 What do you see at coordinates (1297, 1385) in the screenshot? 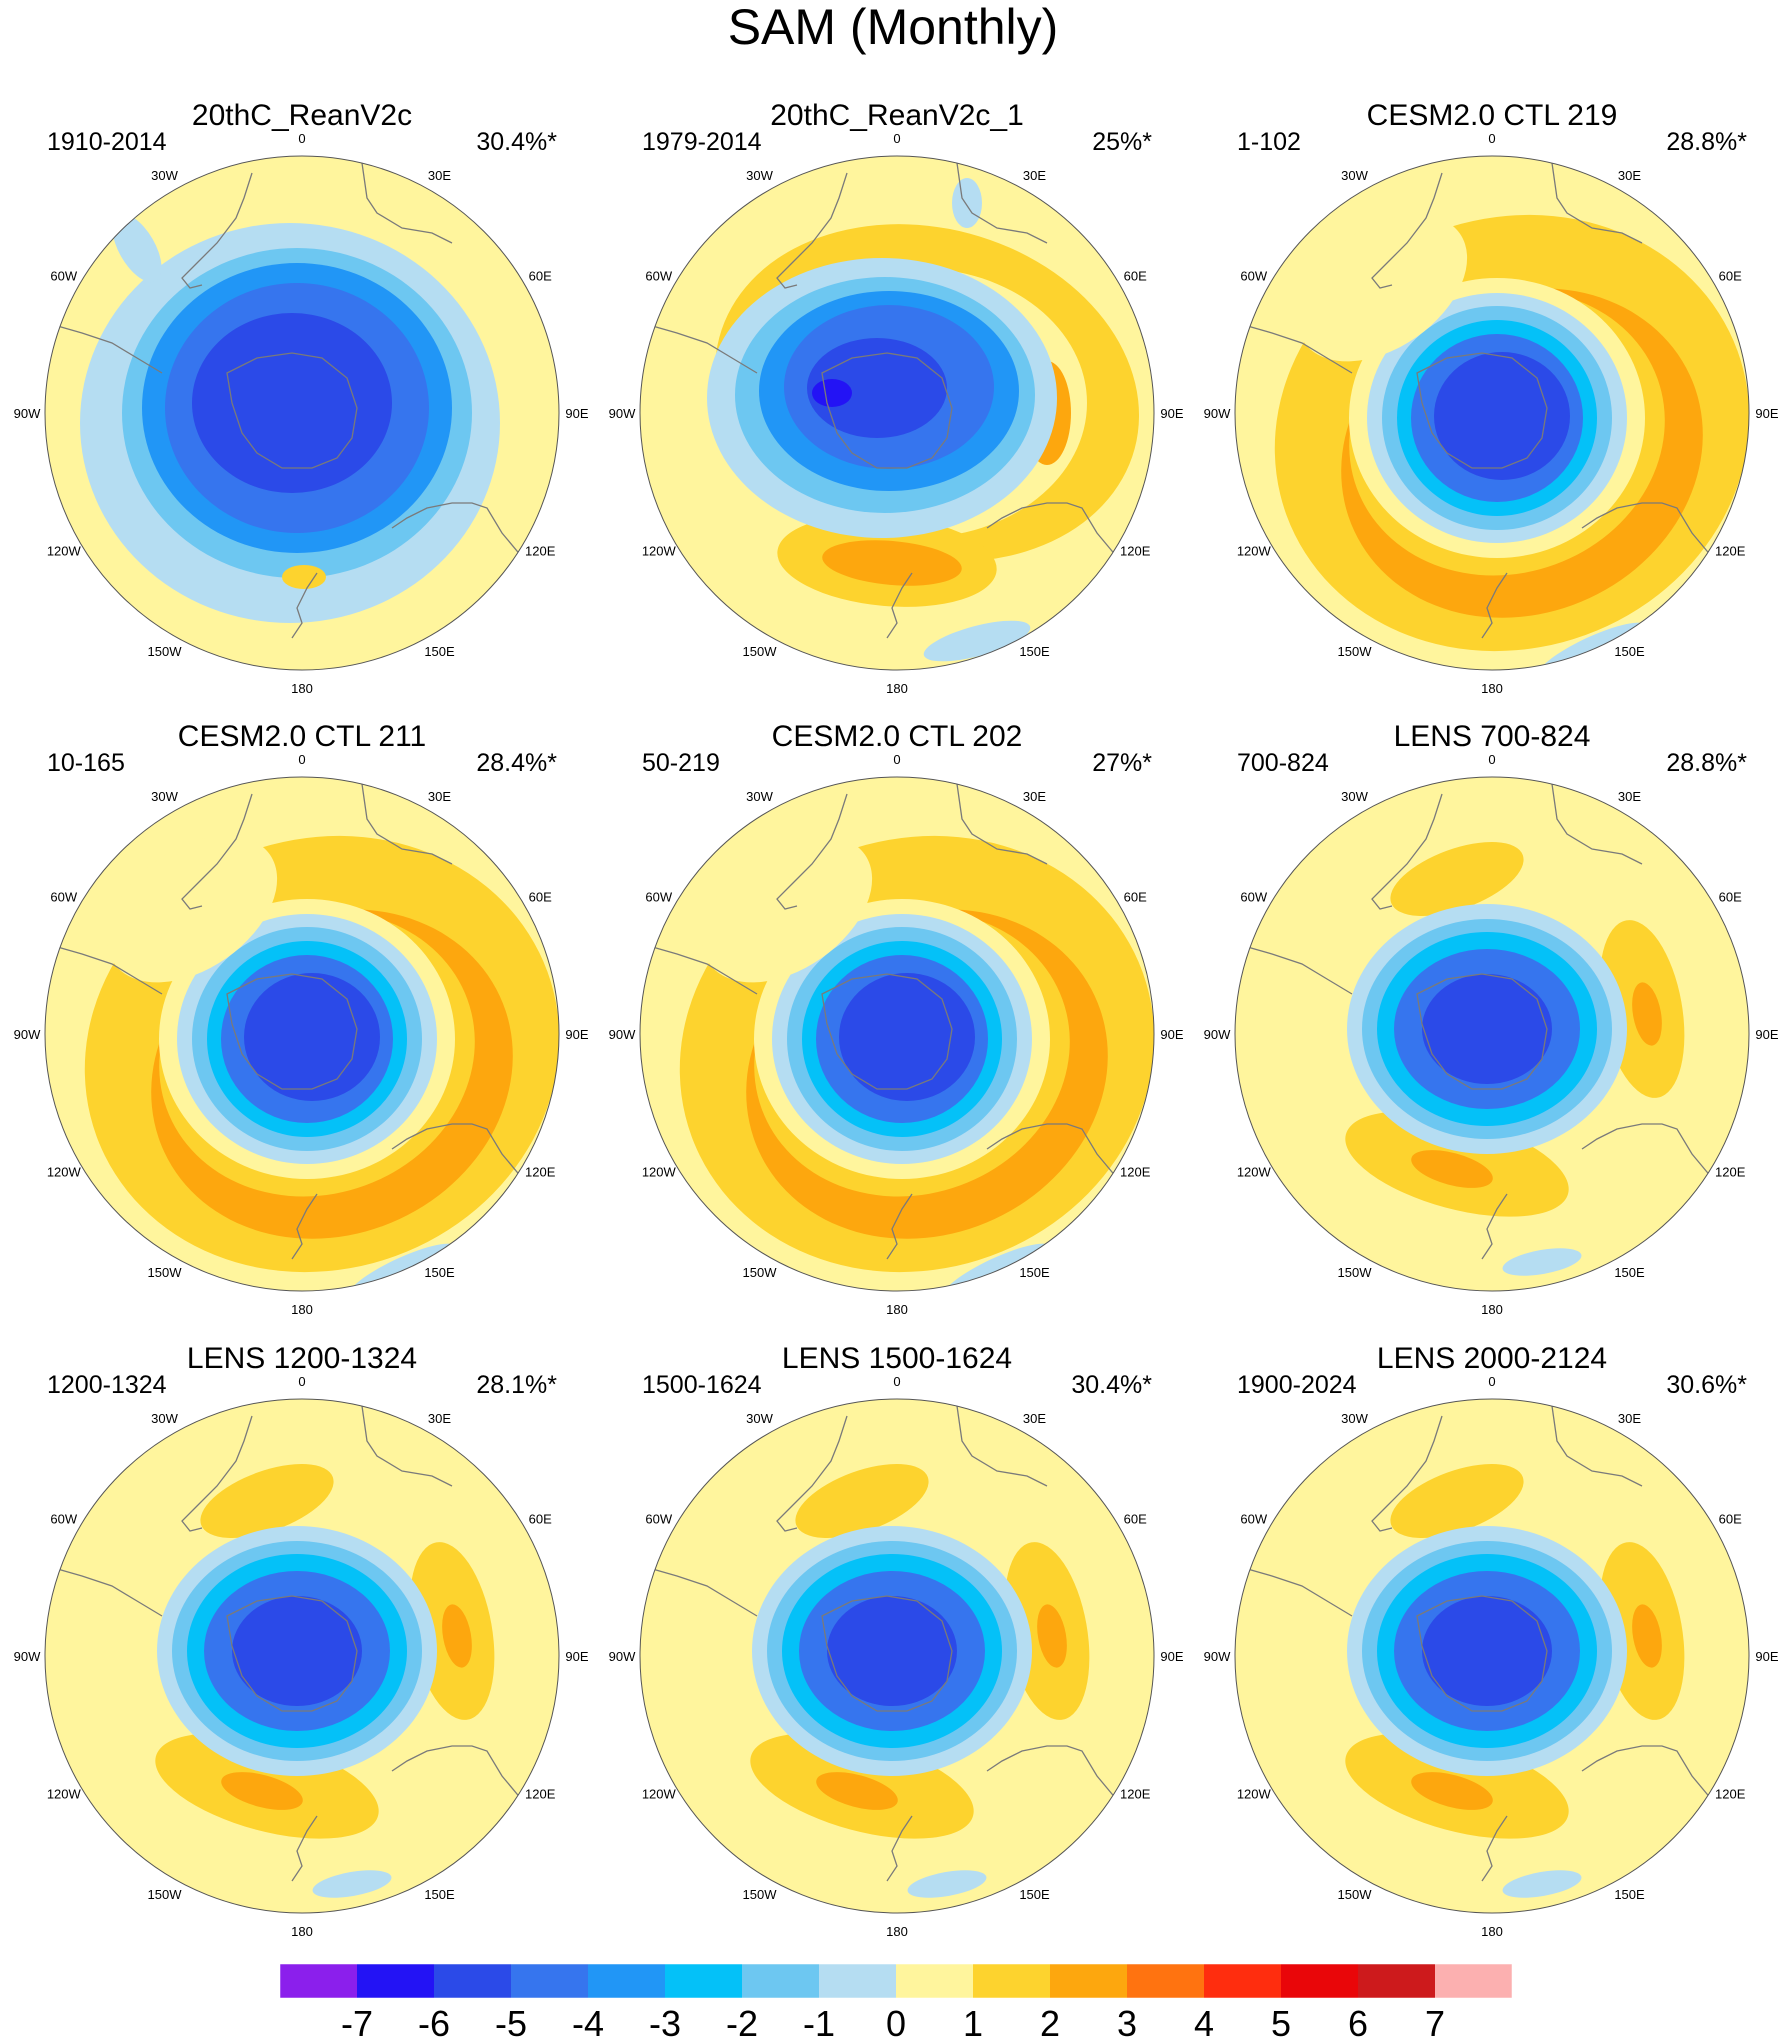
I see `panel-period: 1900-2024` at bounding box center [1297, 1385].